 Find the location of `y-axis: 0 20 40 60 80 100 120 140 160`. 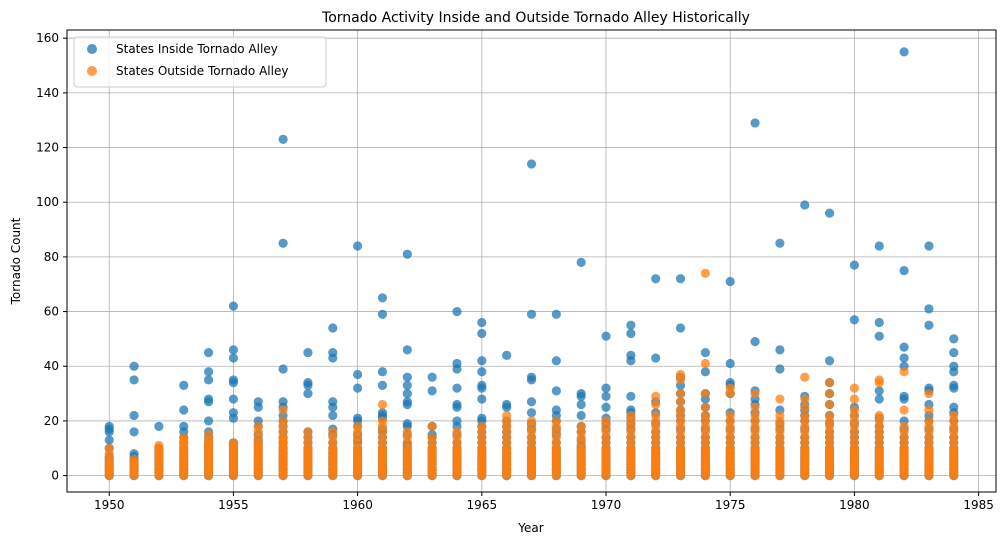

y-axis: 0 20 40 60 80 100 120 140 160 is located at coordinates (51, 257).